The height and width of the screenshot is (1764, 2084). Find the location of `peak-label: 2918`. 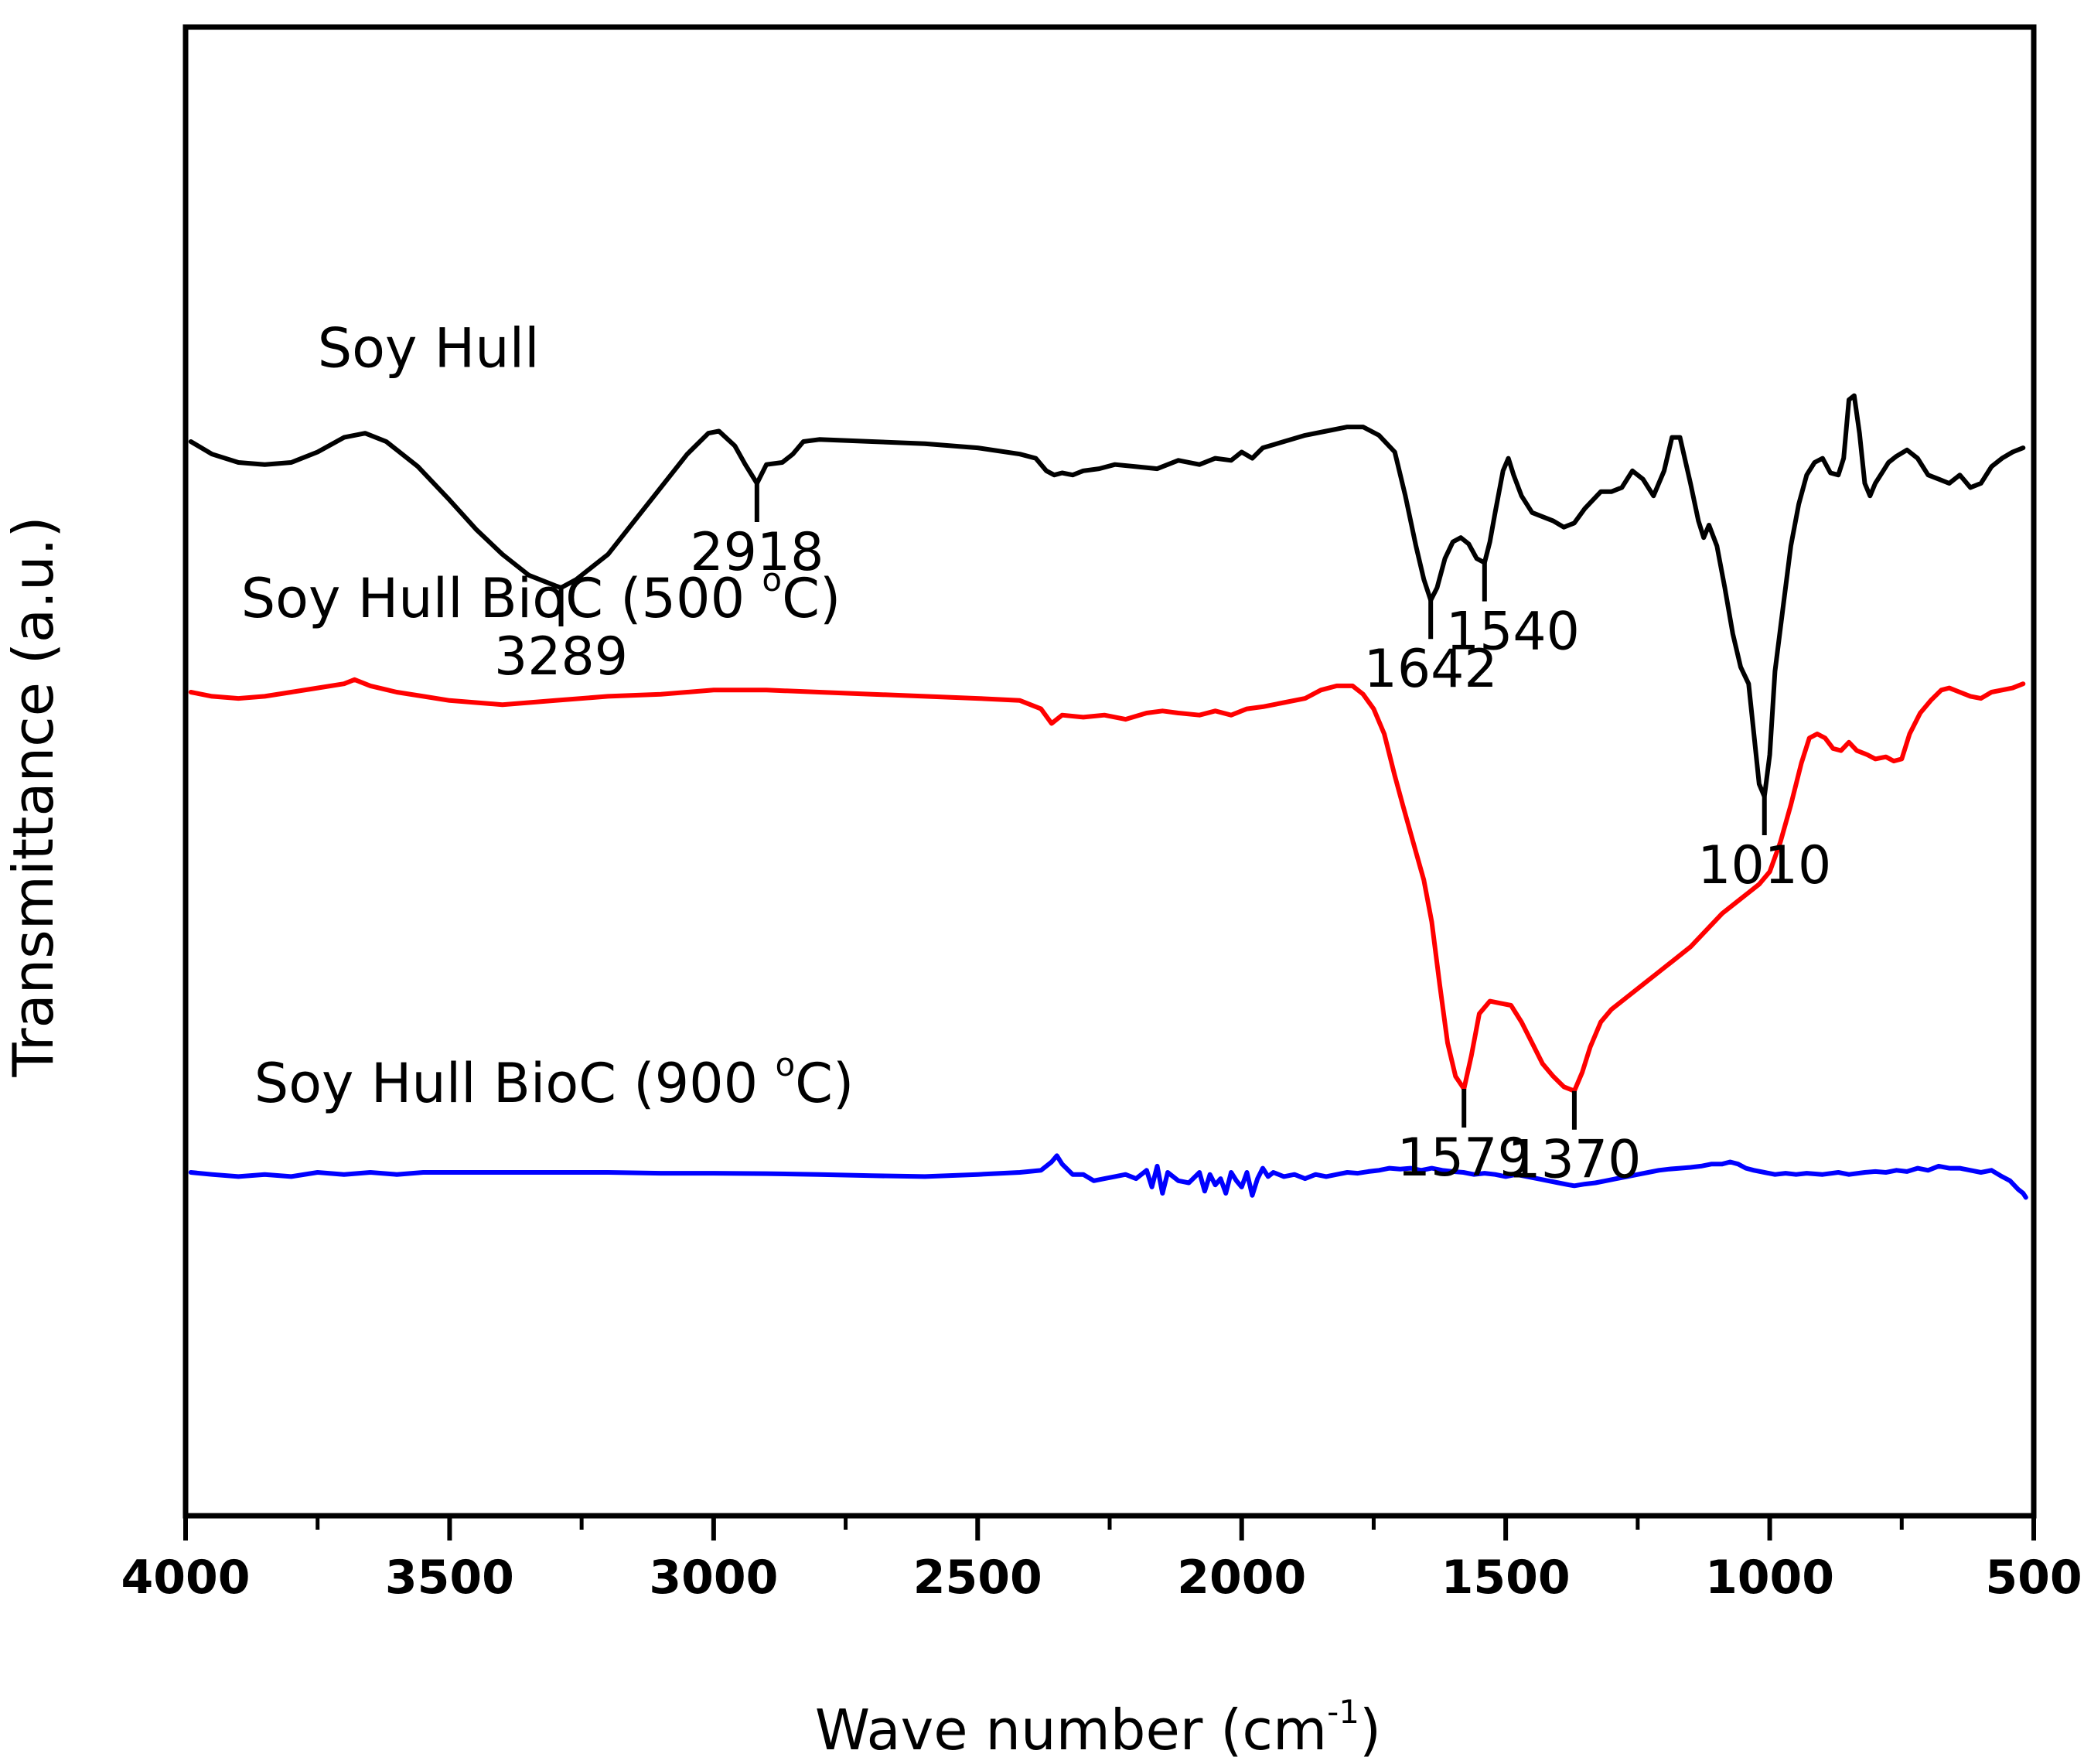

peak-label: 2918 is located at coordinates (757, 552).